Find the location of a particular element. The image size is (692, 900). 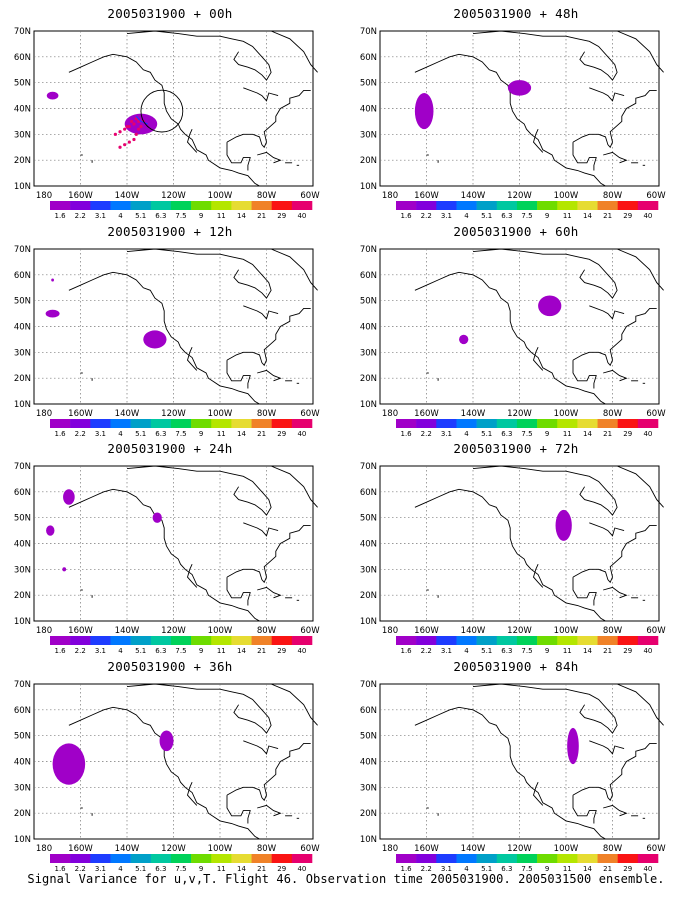

x-tick-label: 60W is located at coordinates (310, 414).